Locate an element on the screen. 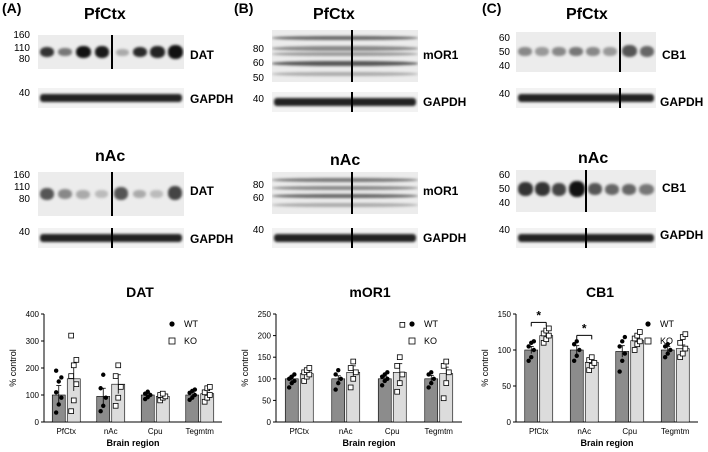 This screenshot has height=452, width=708. western-blot-cb1-pfctx is located at coordinates (586, 52).